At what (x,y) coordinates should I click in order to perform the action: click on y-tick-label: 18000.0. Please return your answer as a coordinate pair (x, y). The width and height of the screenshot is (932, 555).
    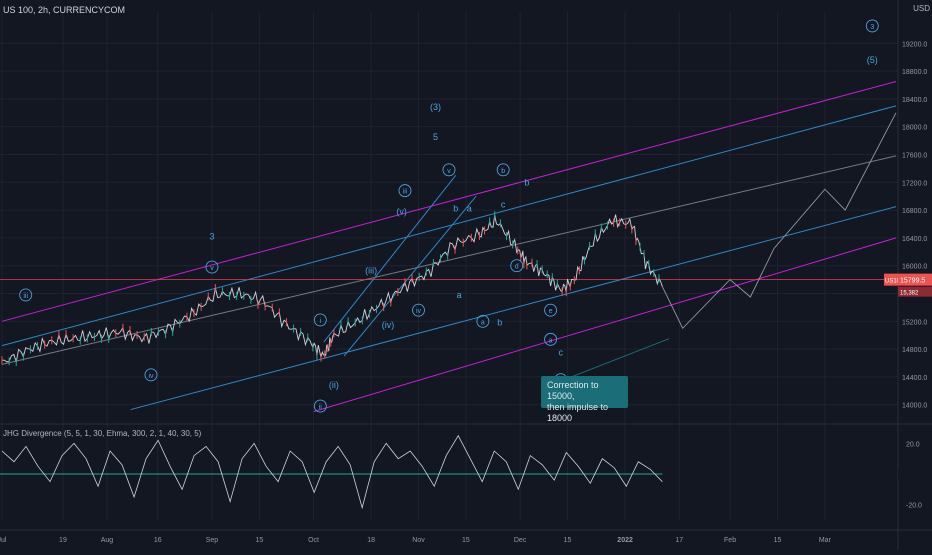
    Looking at the image, I should click on (914, 128).